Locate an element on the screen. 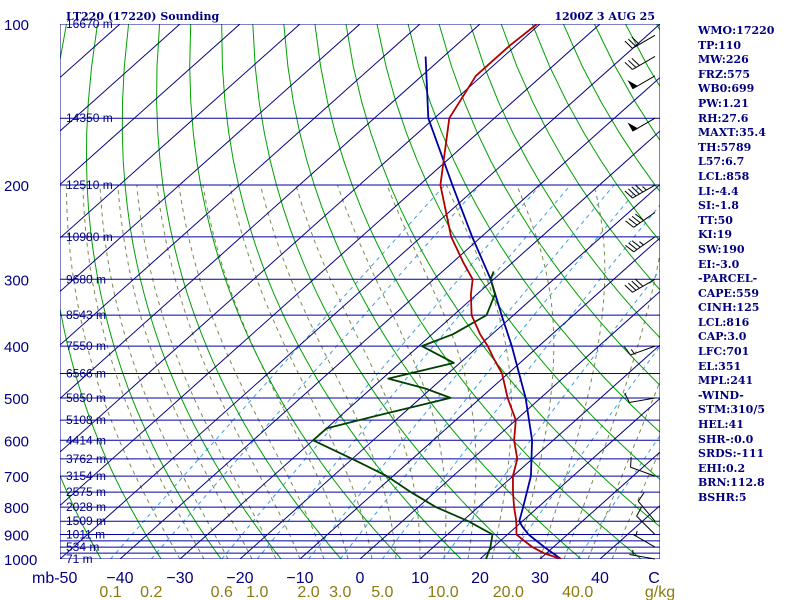 The height and width of the screenshot is (600, 800). temperature-tick-label: 10 is located at coordinates (420, 578).